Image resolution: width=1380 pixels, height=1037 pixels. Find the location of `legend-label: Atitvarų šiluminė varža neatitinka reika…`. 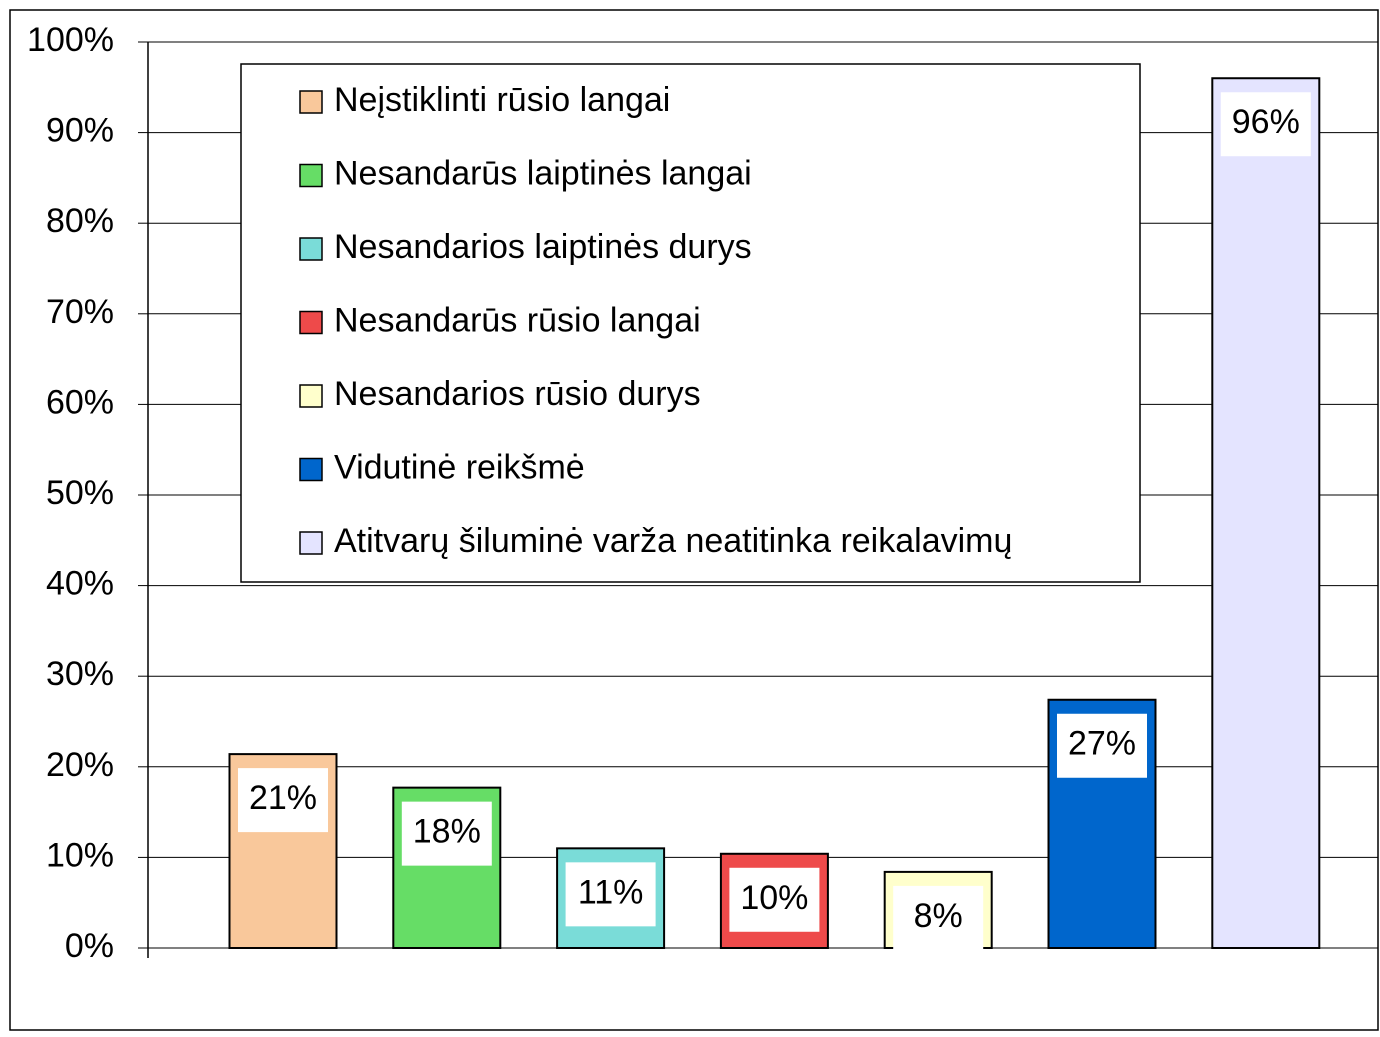

legend-label: Atitvarų šiluminė varža neatitinka reika… is located at coordinates (673, 541).